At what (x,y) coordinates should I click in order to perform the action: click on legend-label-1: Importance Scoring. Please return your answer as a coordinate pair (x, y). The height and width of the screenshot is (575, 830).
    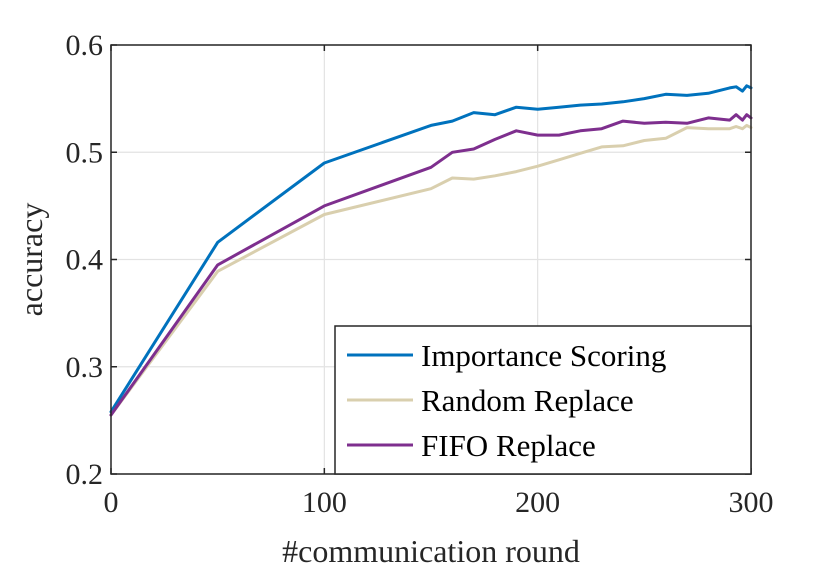
    Looking at the image, I should click on (543, 355).